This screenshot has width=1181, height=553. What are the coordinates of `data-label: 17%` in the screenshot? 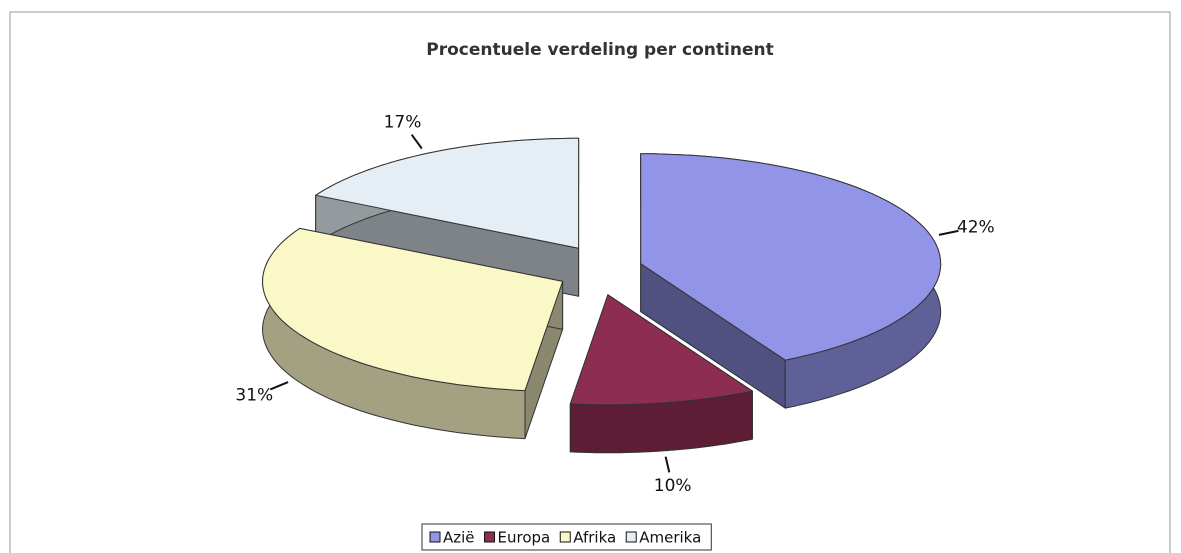 It's located at (403, 123).